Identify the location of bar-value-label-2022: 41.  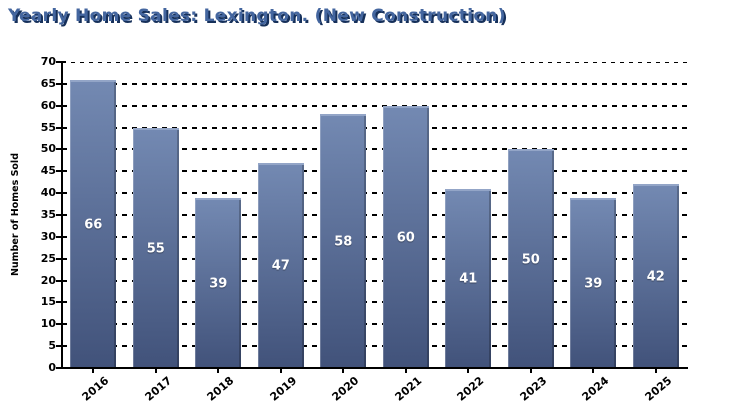
(468, 279).